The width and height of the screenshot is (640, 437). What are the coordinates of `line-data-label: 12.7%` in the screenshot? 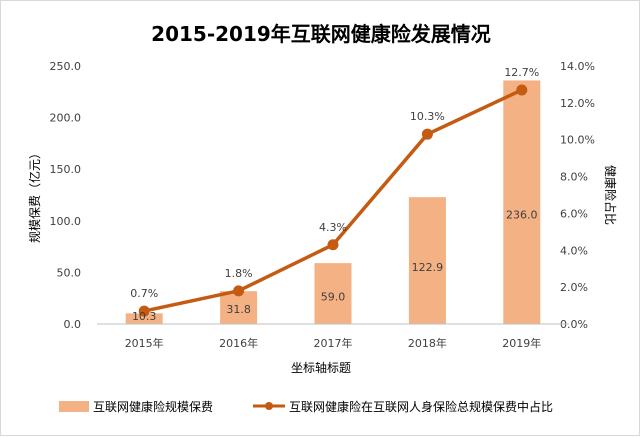 It's located at (521, 72).